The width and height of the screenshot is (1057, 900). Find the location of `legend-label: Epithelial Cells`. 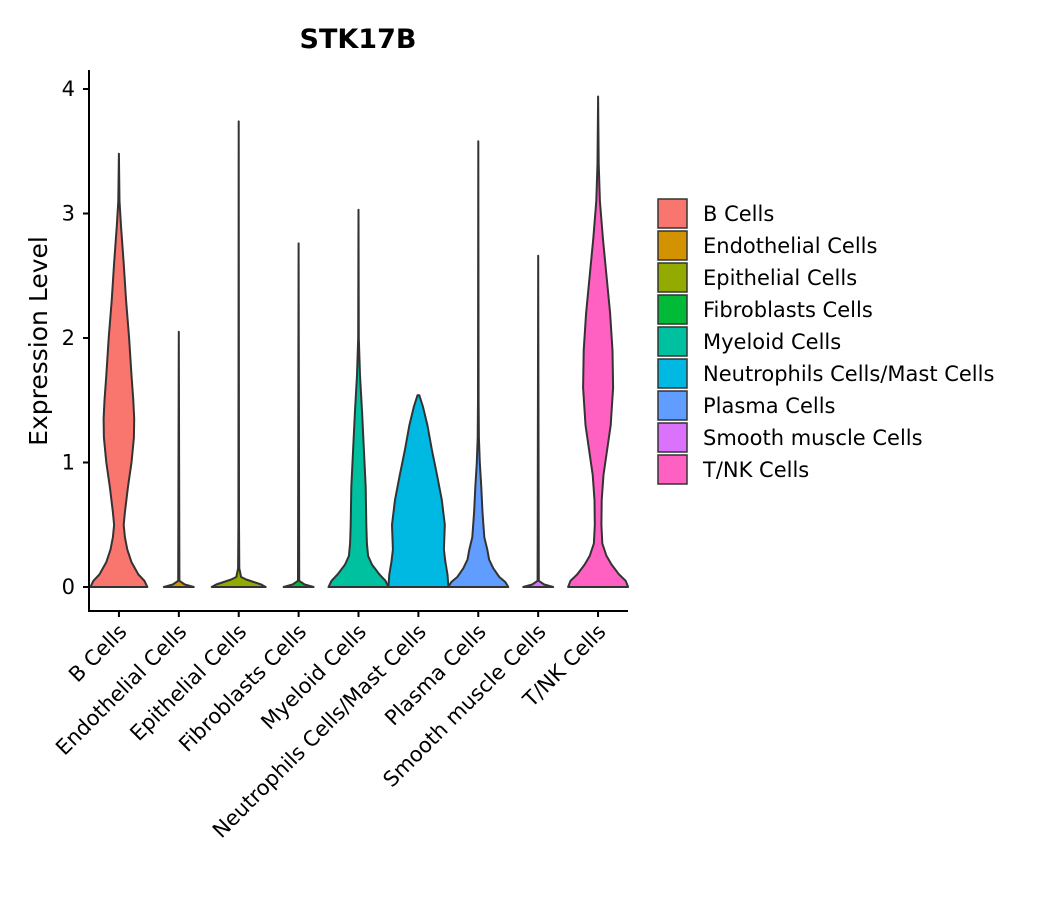

legend-label: Epithelial Cells is located at coordinates (780, 278).